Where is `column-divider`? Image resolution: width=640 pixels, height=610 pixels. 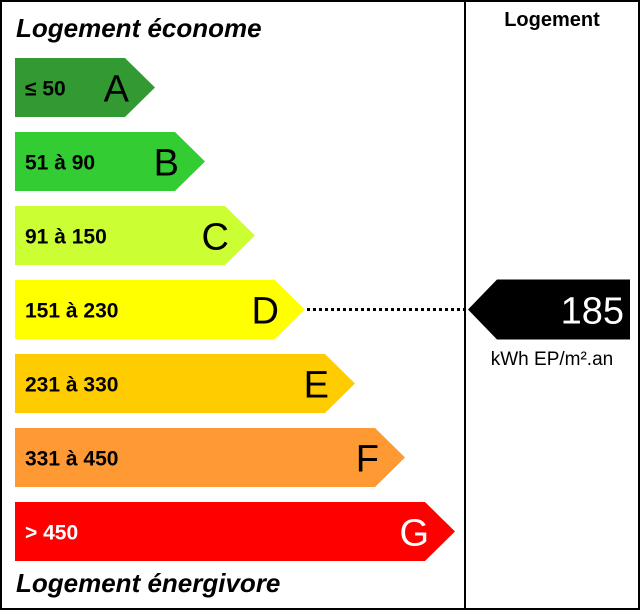
column-divider is located at coordinates (465, 305).